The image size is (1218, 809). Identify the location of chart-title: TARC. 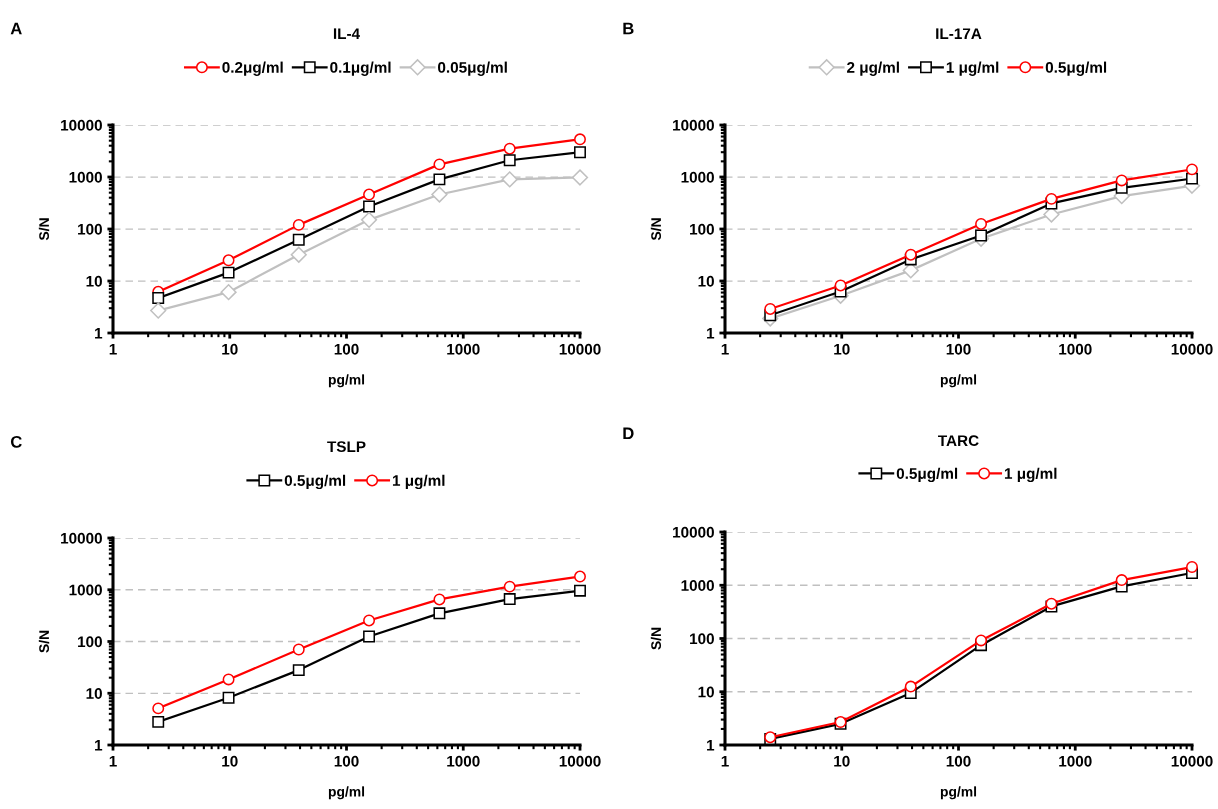
(958, 441).